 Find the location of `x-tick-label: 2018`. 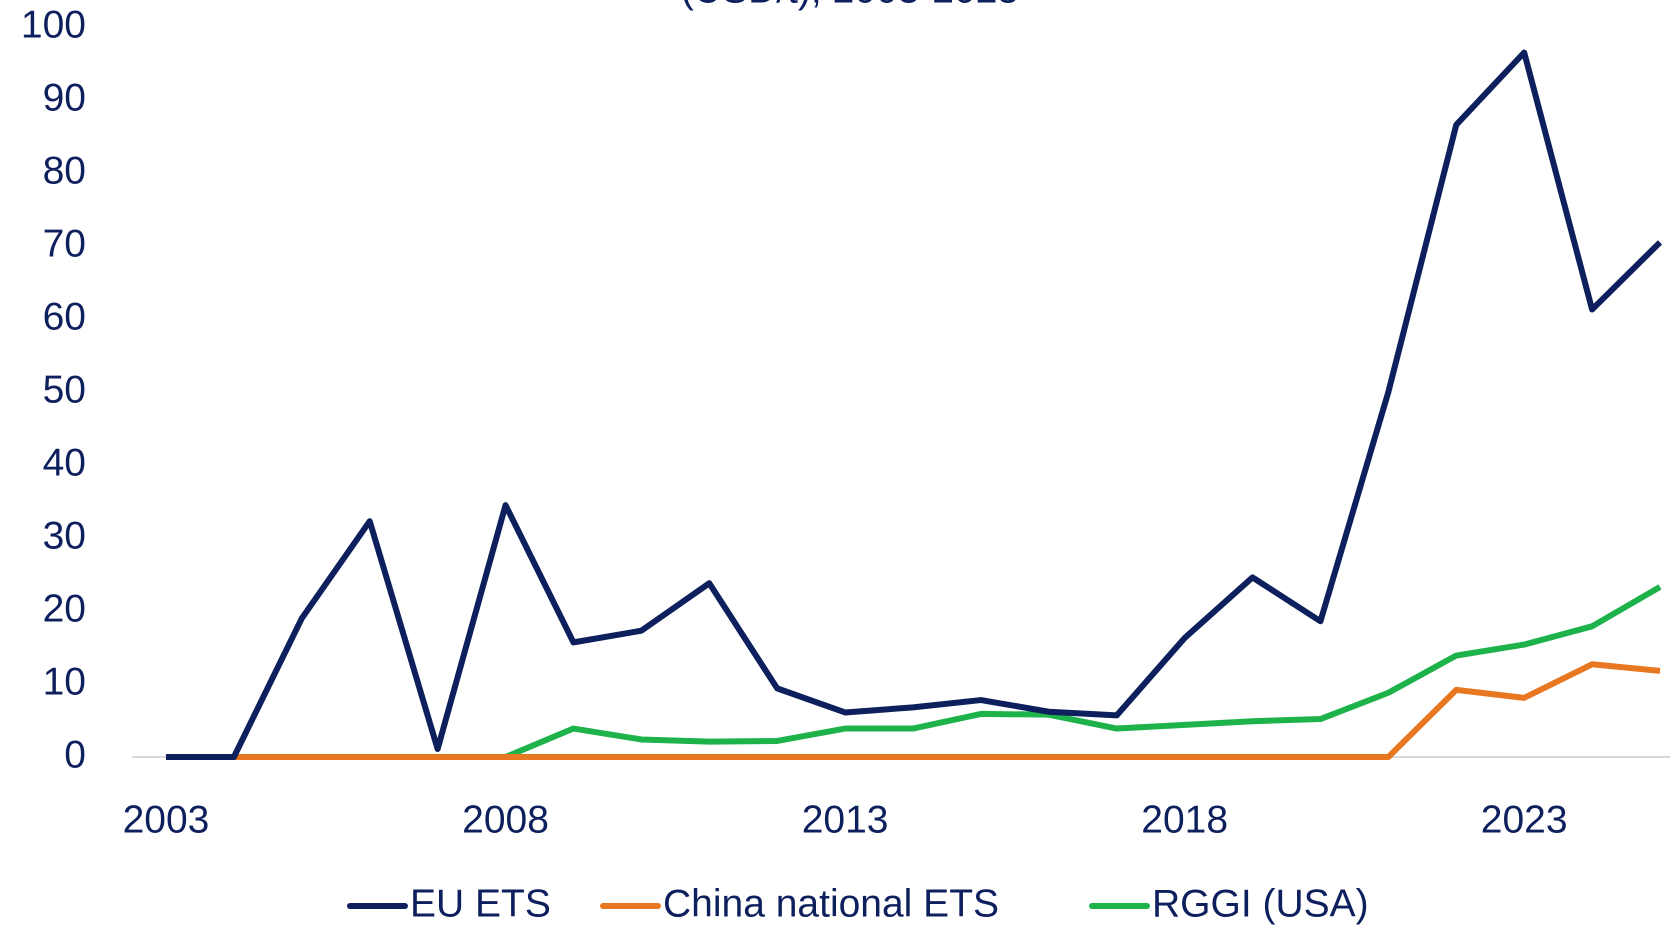

x-tick-label: 2018 is located at coordinates (1184, 819).